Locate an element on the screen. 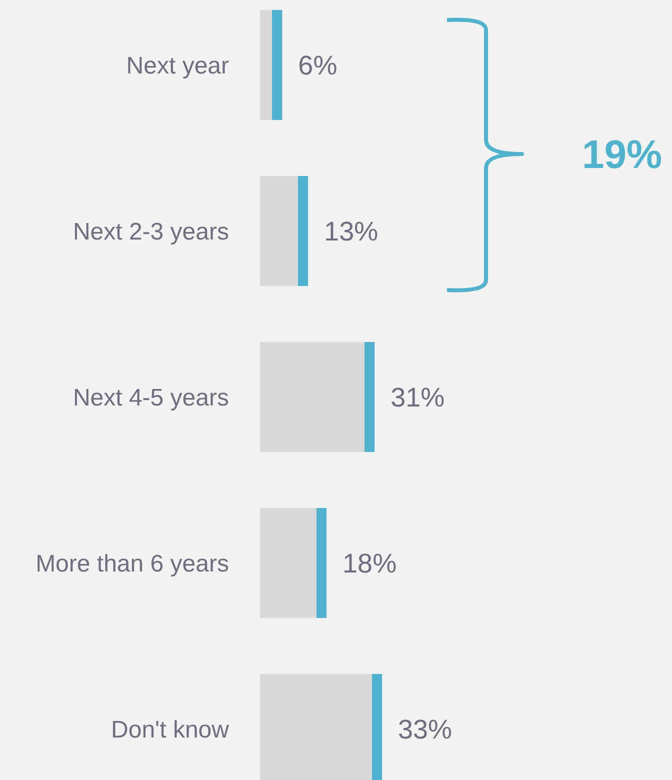 Image resolution: width=672 pixels, height=780 pixels. data-label: 6% is located at coordinates (318, 65).